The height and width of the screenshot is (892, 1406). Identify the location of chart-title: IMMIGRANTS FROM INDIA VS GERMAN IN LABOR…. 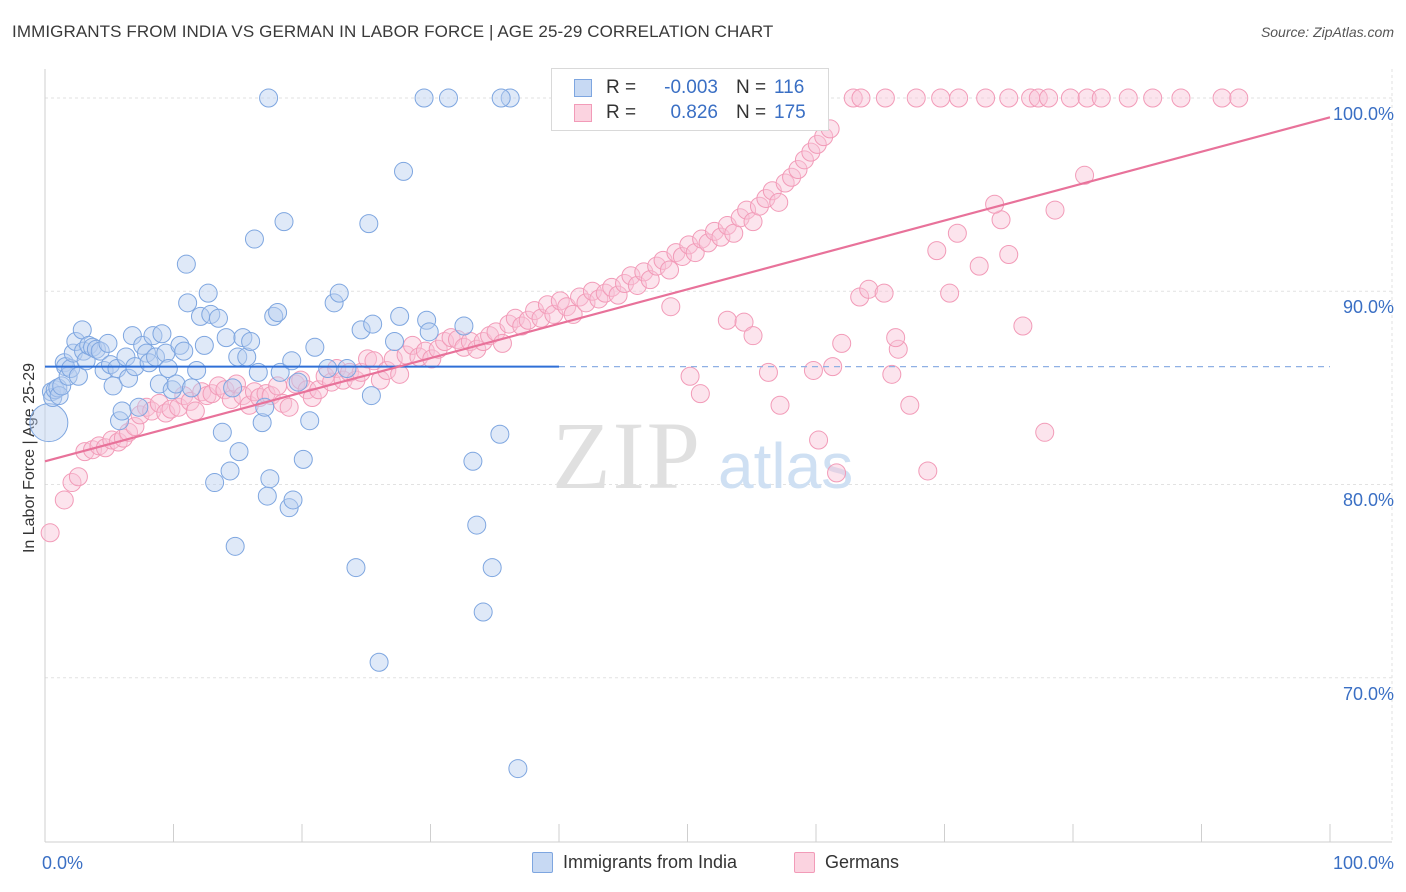
(393, 31).